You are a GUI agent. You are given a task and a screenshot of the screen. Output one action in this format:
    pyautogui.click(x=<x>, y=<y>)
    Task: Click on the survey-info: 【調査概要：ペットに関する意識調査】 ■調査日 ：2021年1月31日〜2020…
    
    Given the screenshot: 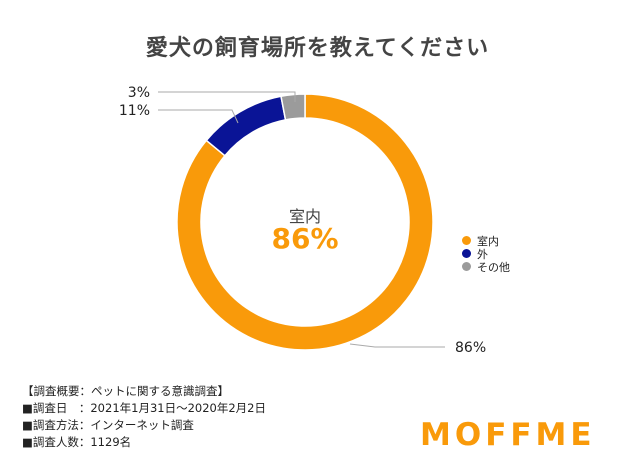 What is the action you would take?
    pyautogui.click(x=144, y=417)
    